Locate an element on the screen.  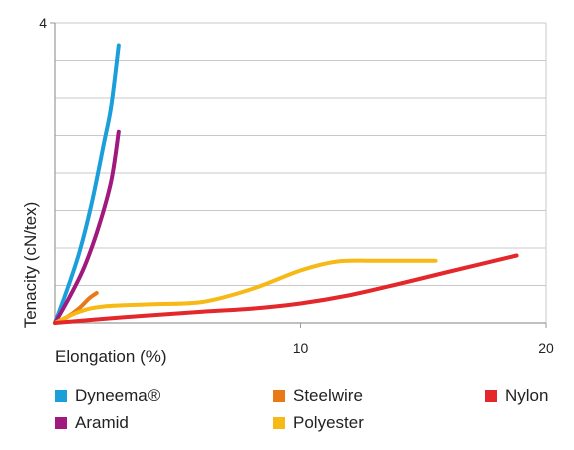
legend-item-aramid: Aramid is located at coordinates (92, 423).